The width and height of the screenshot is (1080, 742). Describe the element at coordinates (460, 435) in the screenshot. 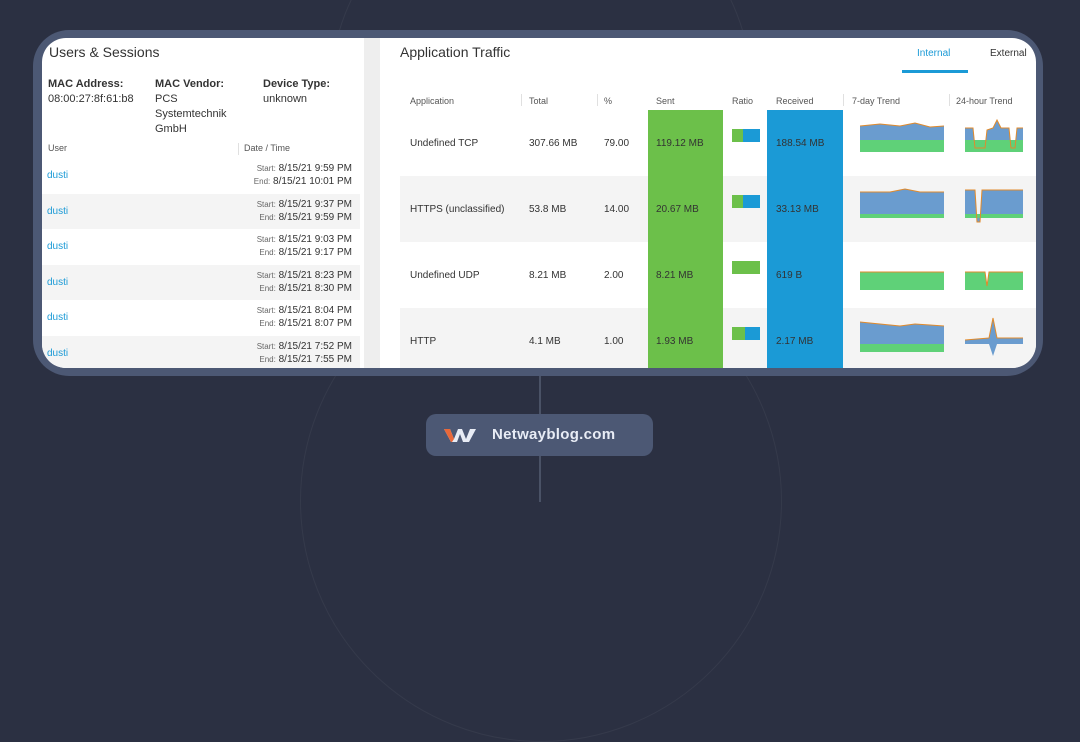

I see `netway-logo-icon` at that location.